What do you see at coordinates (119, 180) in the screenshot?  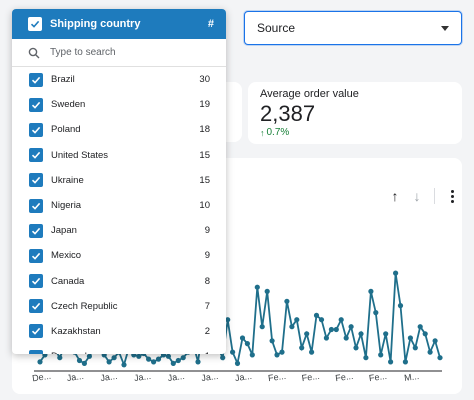 I see `list-item: Ukraine 15` at bounding box center [119, 180].